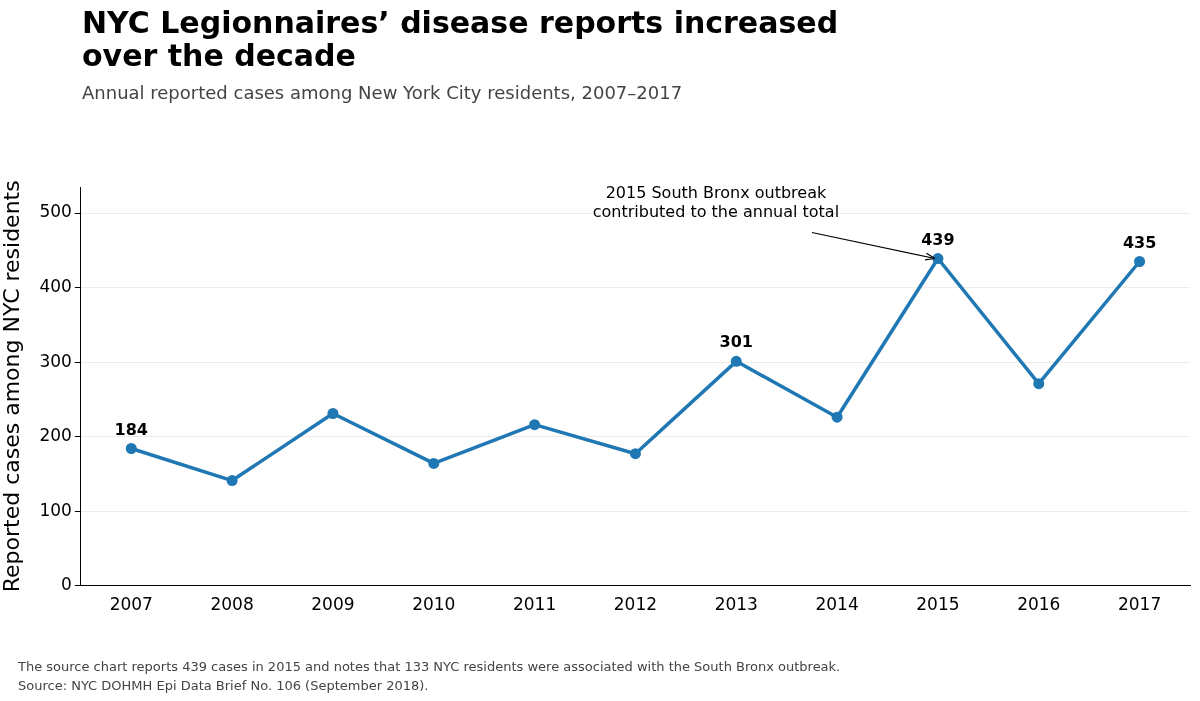  What do you see at coordinates (534, 604) in the screenshot?
I see `x-tick-label: 2011` at bounding box center [534, 604].